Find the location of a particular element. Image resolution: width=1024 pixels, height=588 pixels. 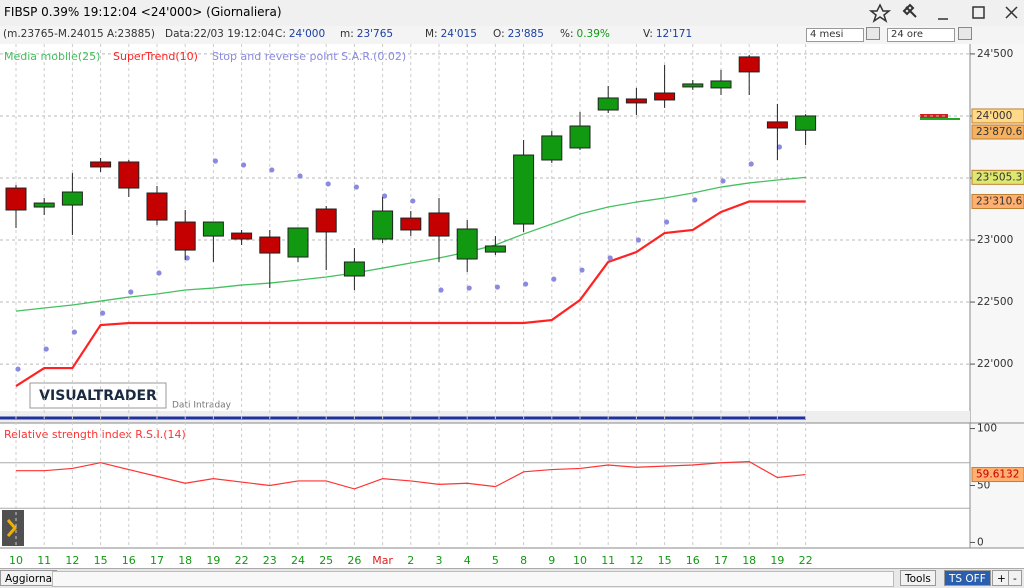

watermark: VISUALTRADER is located at coordinates (98, 396).